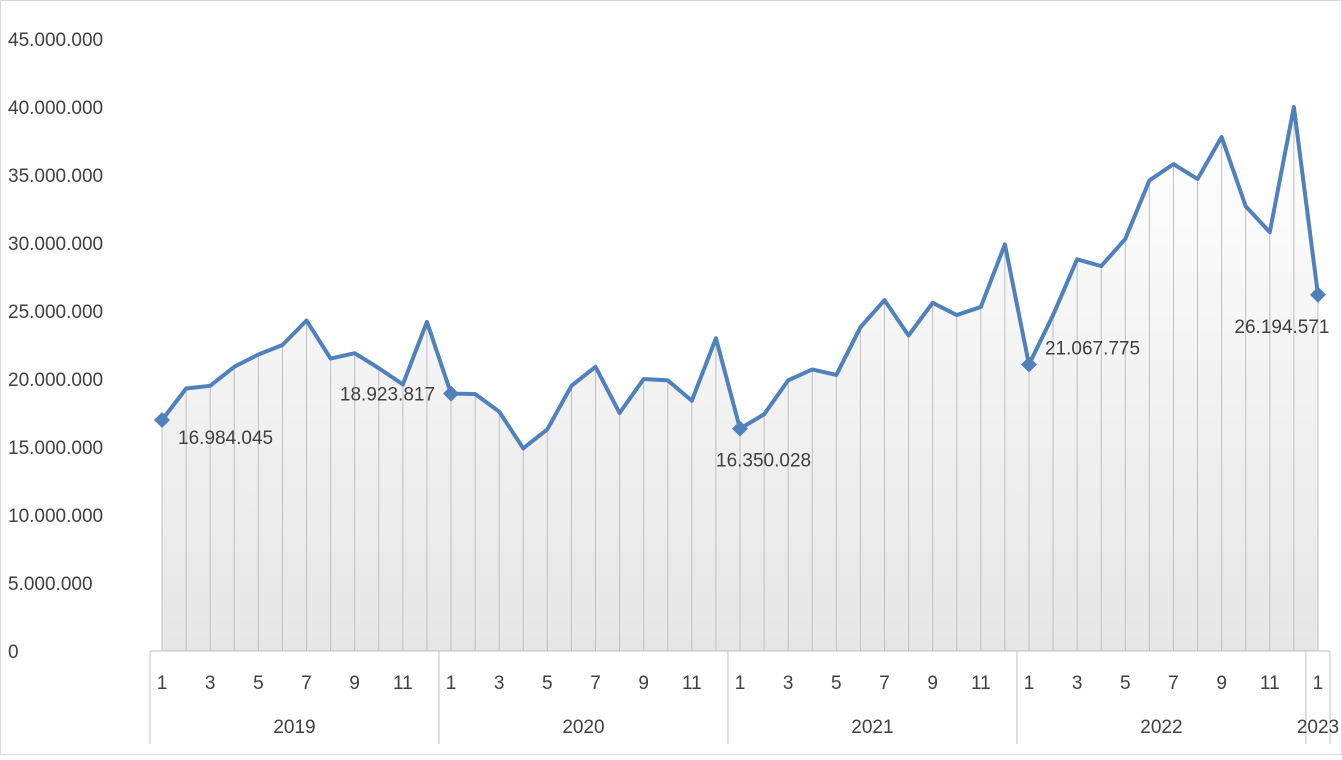  I want to click on y-tick-label: 35.000.000, so click(55, 176).